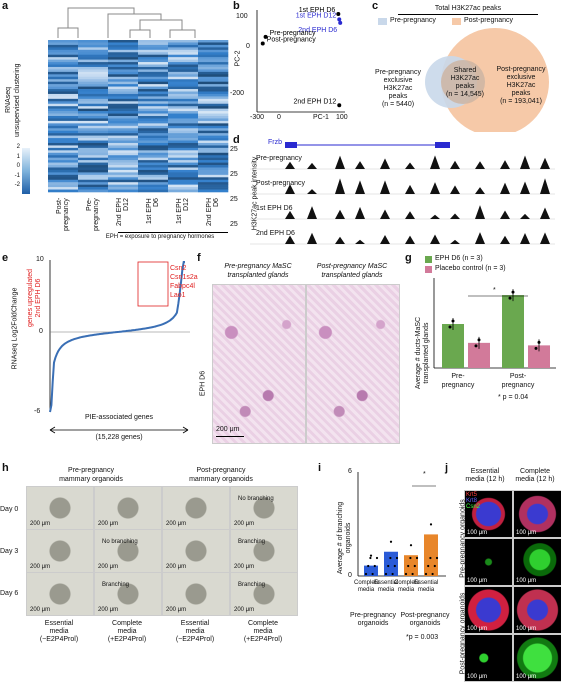  Describe the element at coordinates (518, 381) in the screenshot. I see `g-group-label: Post- pregnancy` at that location.